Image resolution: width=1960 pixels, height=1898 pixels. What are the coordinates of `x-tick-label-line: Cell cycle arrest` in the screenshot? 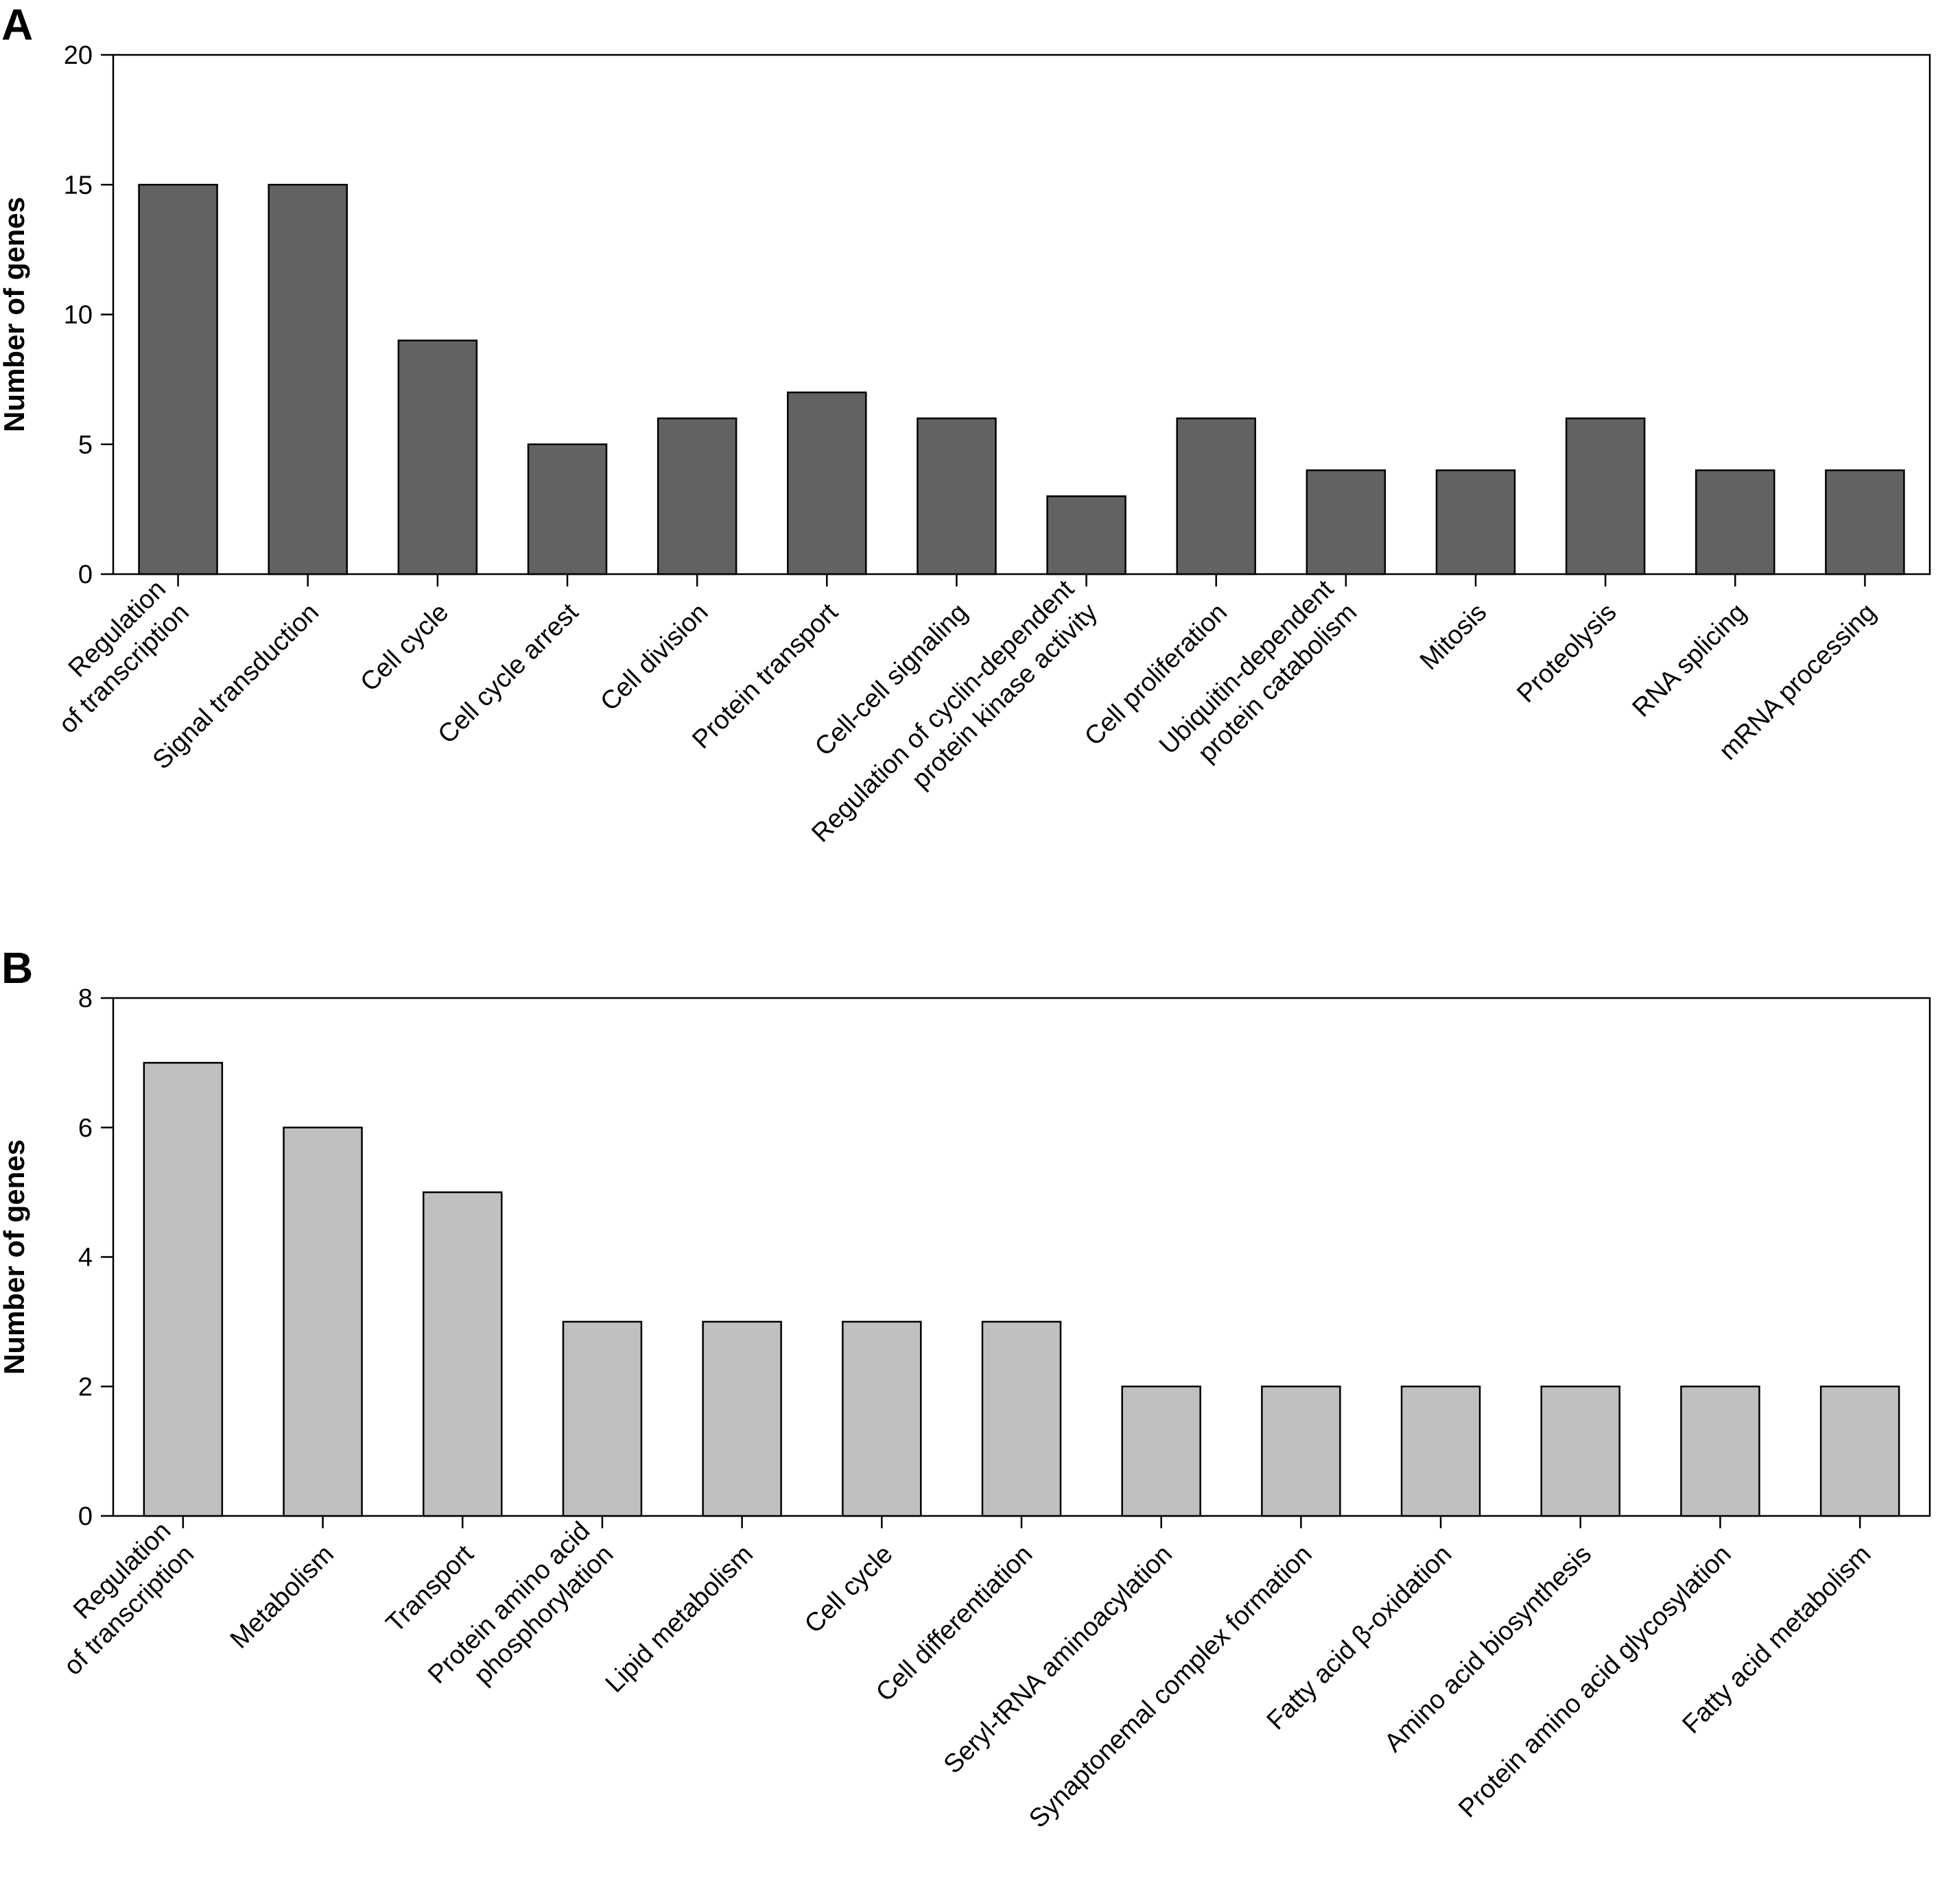 It's located at (509, 673).